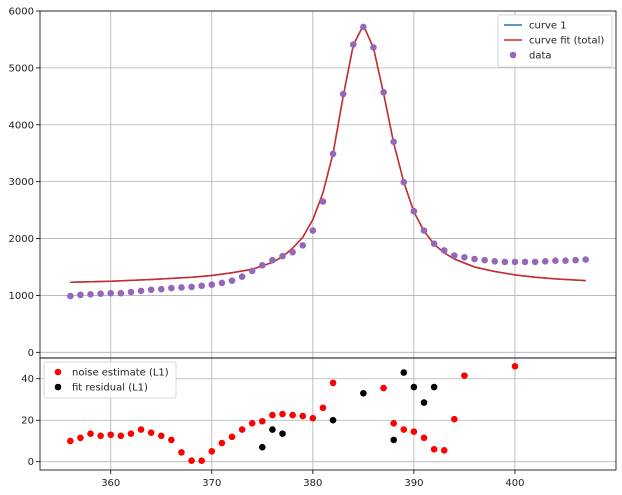  I want to click on x-tick-label: 380, so click(312, 483).